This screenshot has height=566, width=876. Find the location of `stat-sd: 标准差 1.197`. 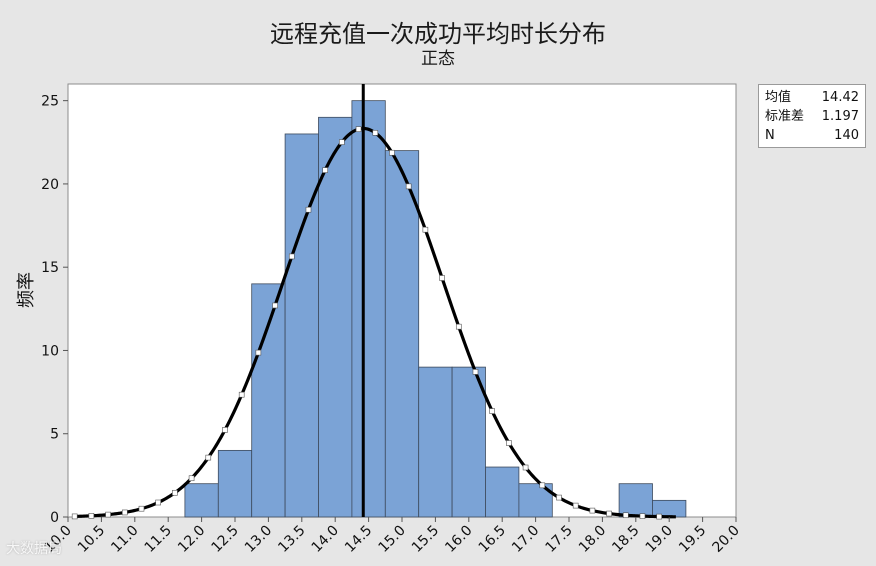

stat-sd: 标准差 1.197 is located at coordinates (812, 116).